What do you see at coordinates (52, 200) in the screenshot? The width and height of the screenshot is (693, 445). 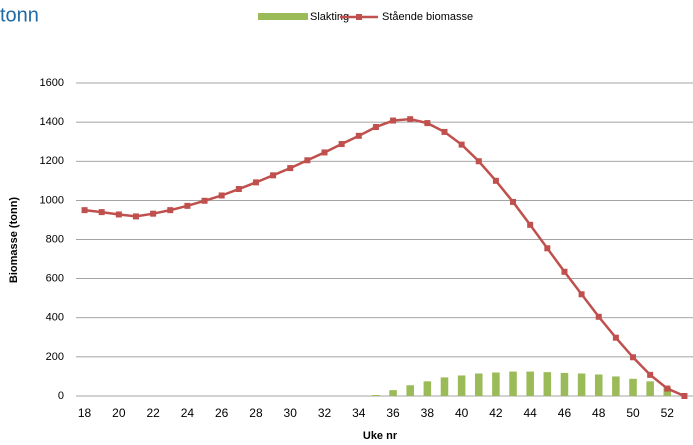 I see `y-tick-label: 1000` at bounding box center [52, 200].